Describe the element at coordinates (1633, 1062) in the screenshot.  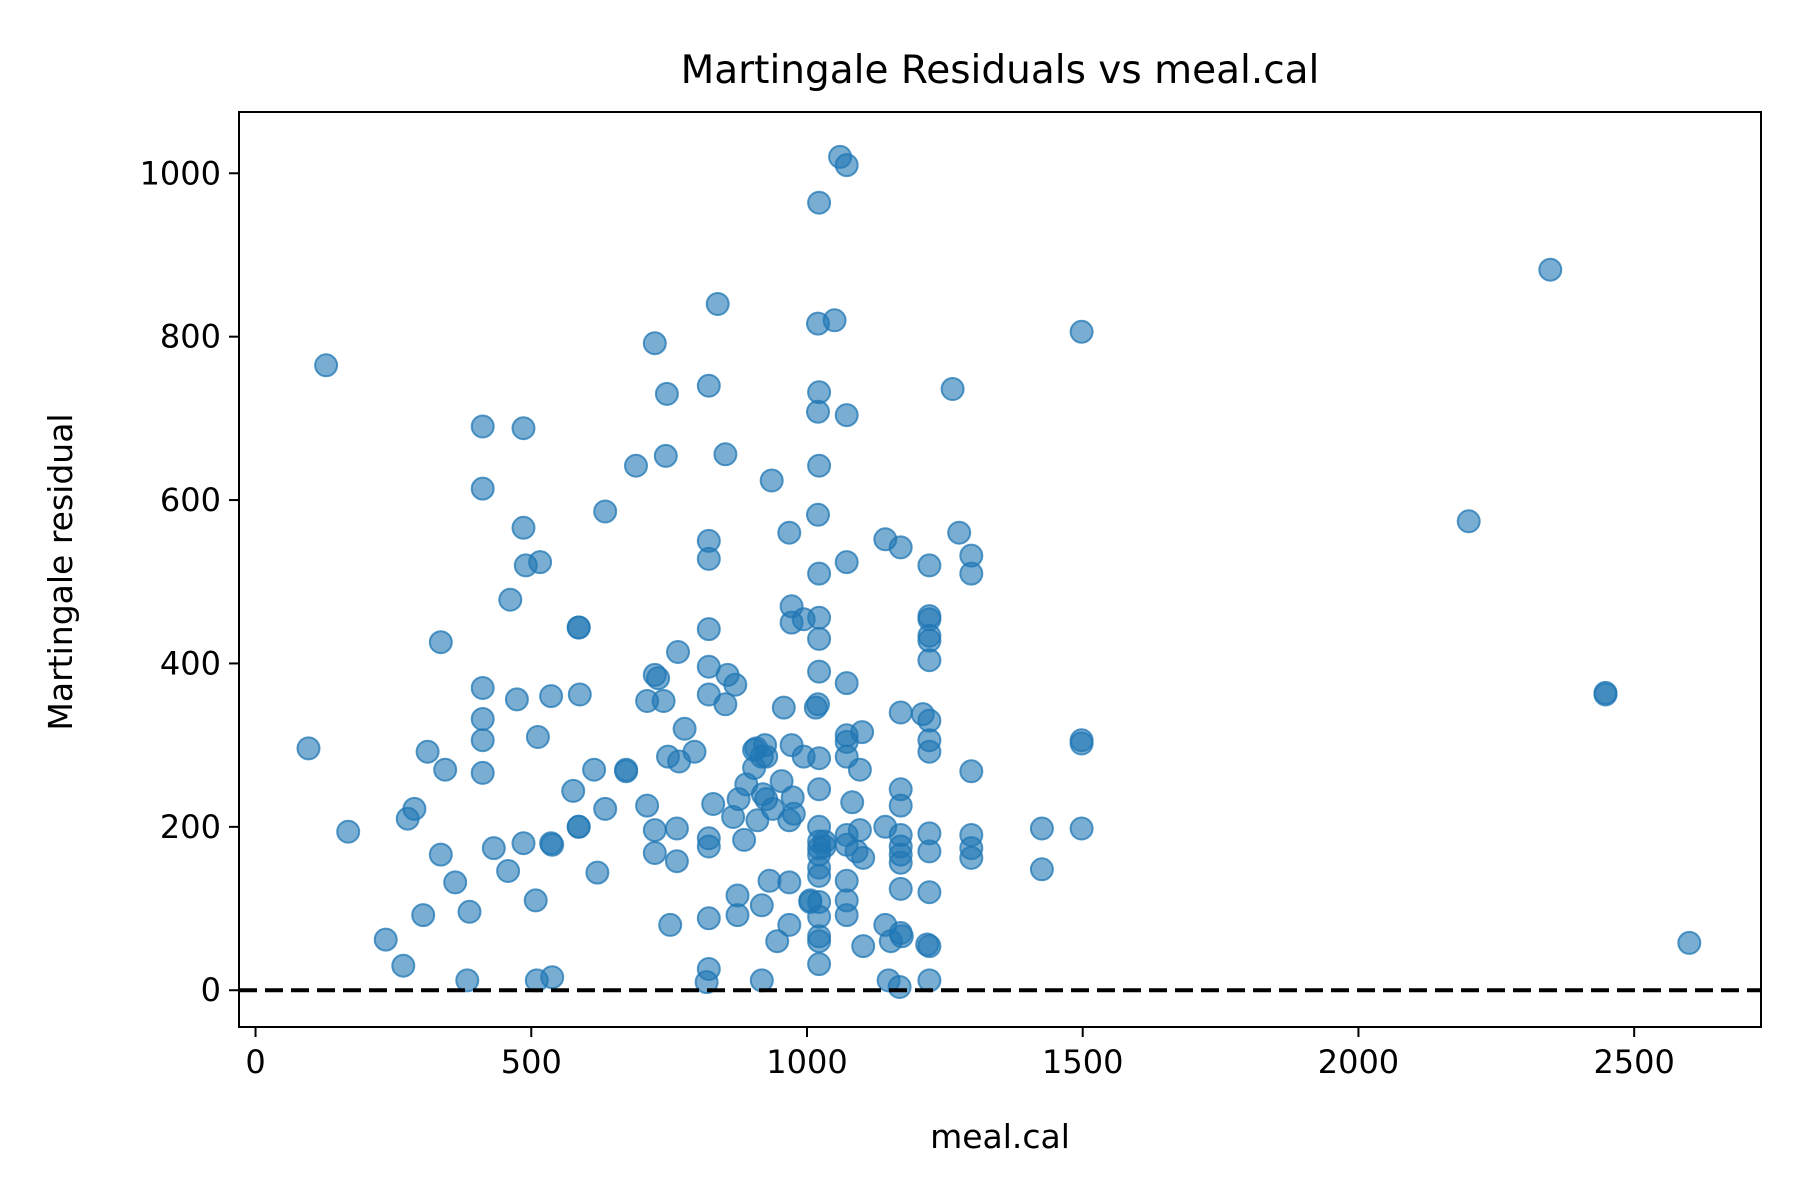
I see `x-tick-label: 2500` at that location.